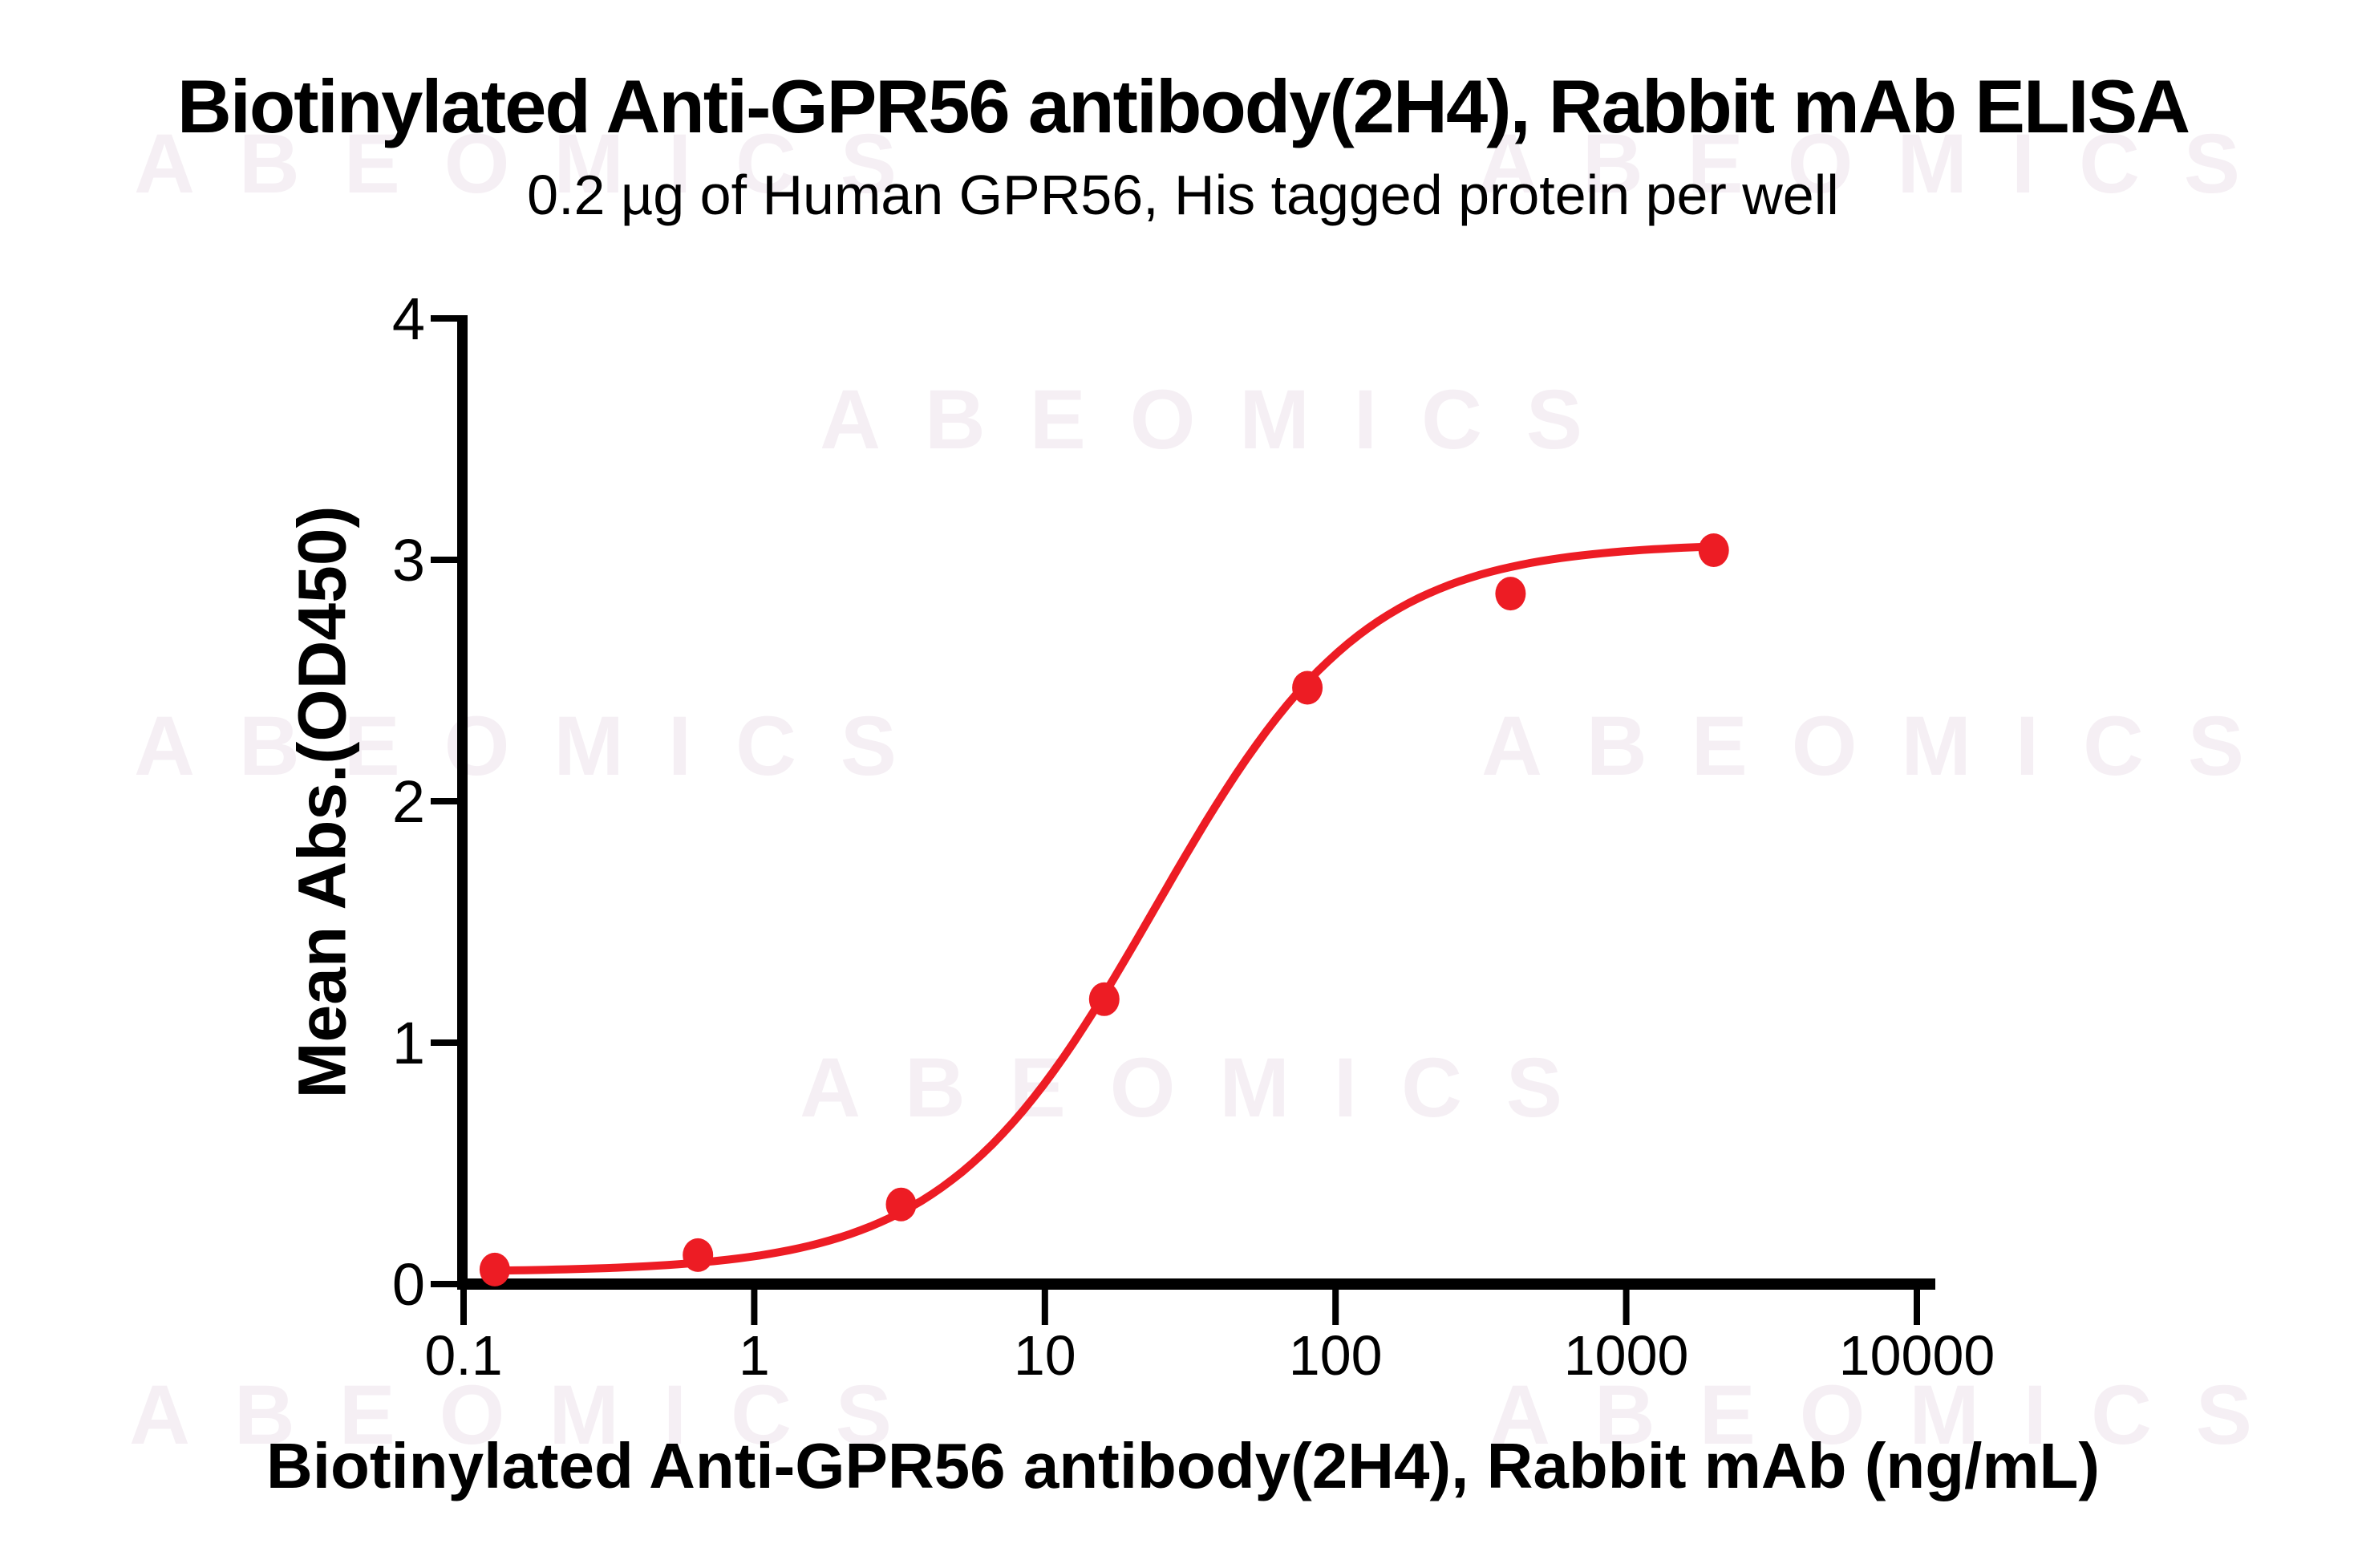 The width and height of the screenshot is (2366, 1568). I want to click on y-axis-line, so click(463, 803).